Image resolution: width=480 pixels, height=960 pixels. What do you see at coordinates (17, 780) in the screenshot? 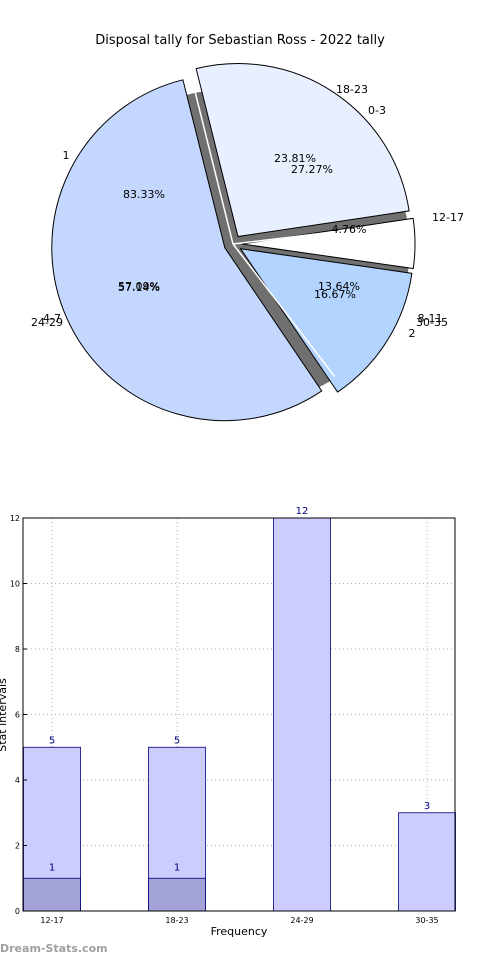
I see `y-tick-label: 4` at bounding box center [17, 780].